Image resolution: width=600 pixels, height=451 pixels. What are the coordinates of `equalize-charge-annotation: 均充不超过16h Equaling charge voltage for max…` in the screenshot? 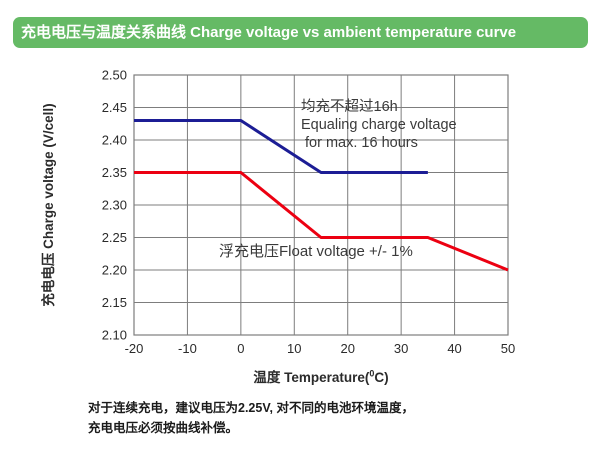 It's located at (379, 125).